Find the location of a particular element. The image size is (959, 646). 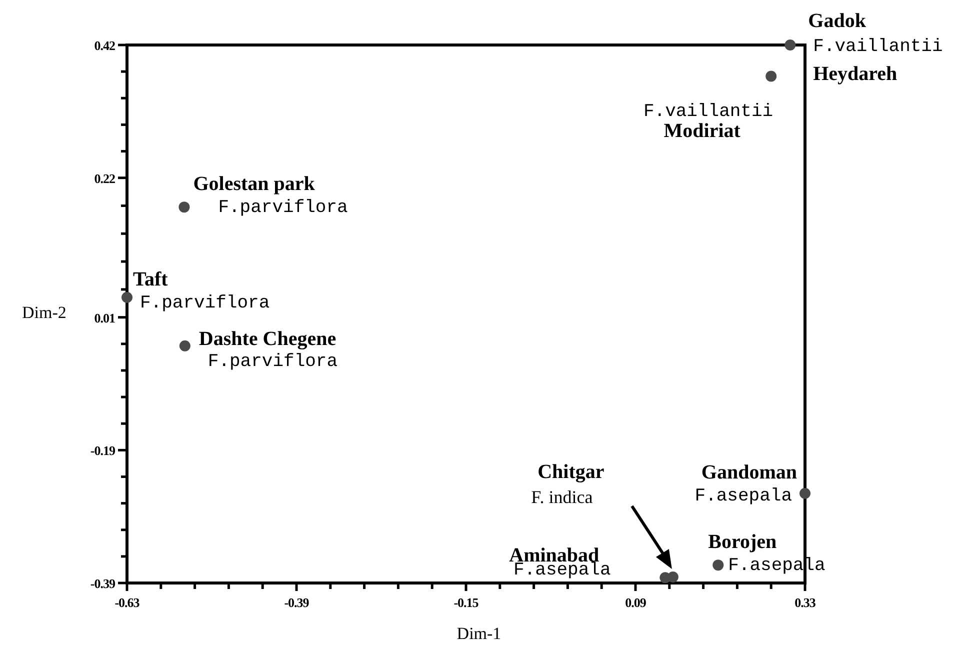

annotation: Modiriat is located at coordinates (702, 131).